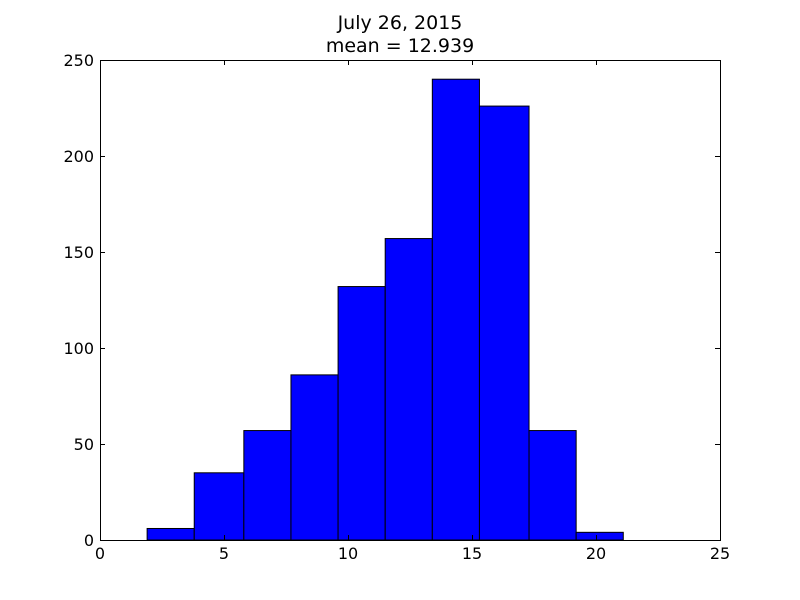 The image size is (800, 600). What do you see at coordinates (78, 348) in the screenshot?
I see `y-tick-label-100: 100` at bounding box center [78, 348].